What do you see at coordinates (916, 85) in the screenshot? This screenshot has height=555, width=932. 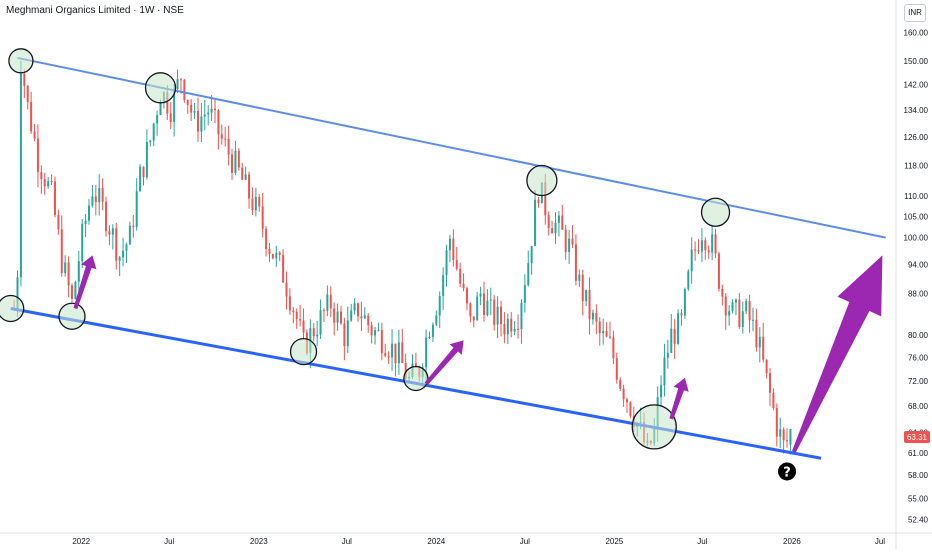 I see `y-tick-label: 142.00` at bounding box center [916, 85].